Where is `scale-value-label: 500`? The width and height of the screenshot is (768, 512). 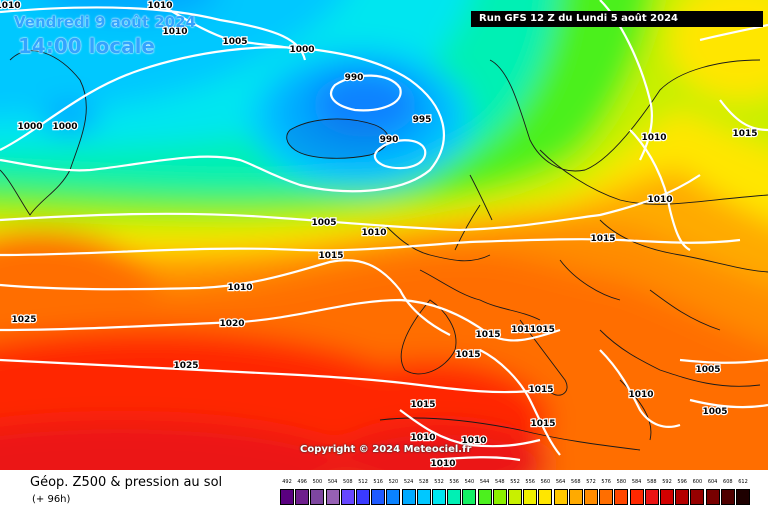 scale-value-label: 500 is located at coordinates (317, 482).